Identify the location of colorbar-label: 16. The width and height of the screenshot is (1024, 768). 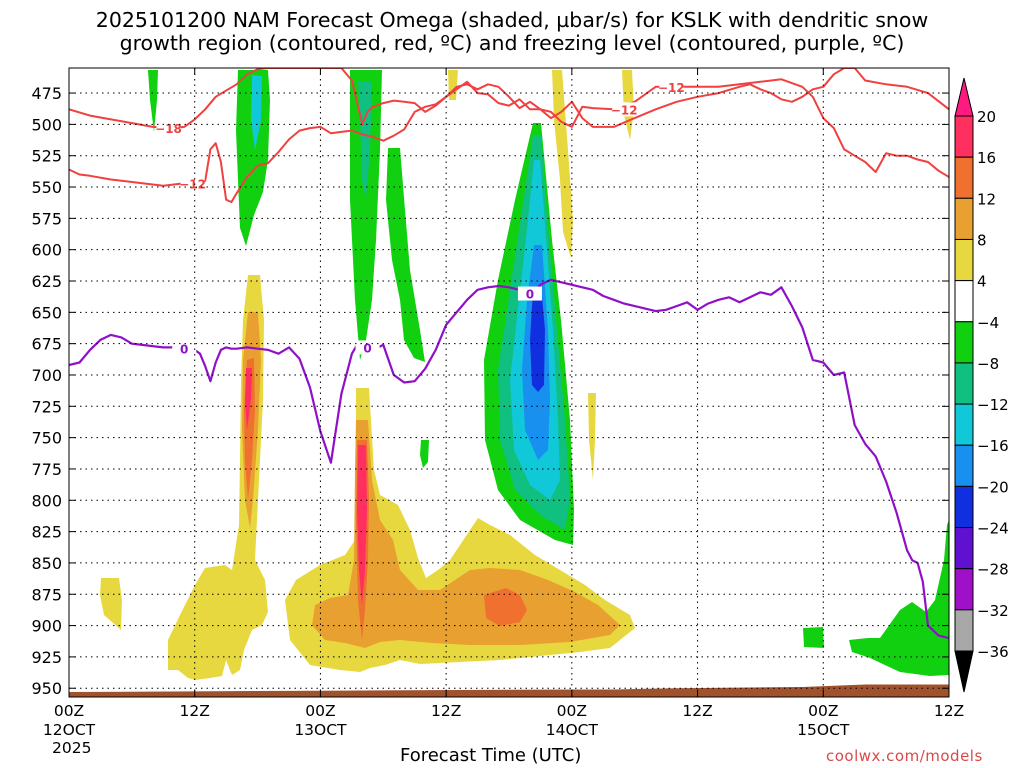
(986, 158).